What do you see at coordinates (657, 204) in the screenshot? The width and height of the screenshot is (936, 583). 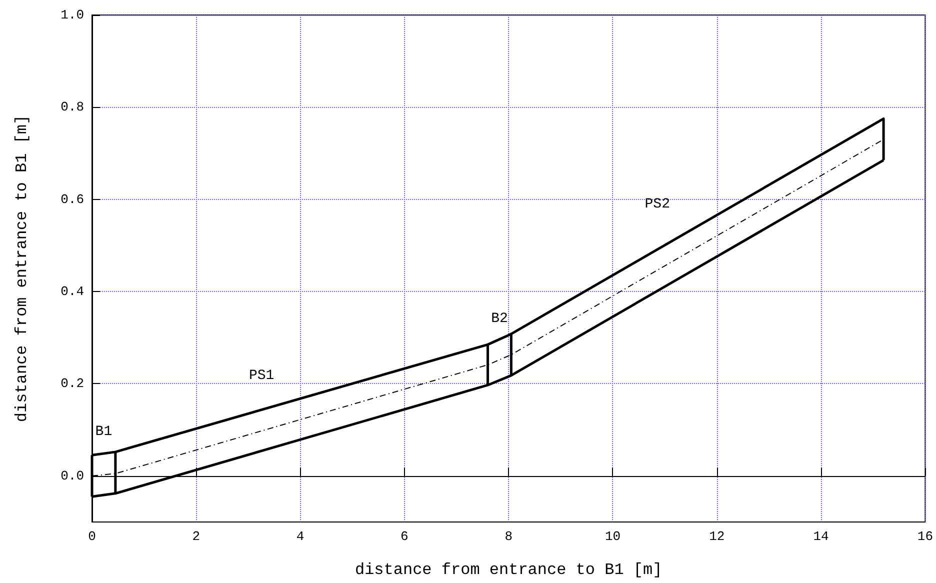 I see `annotation: PS2` at bounding box center [657, 204].